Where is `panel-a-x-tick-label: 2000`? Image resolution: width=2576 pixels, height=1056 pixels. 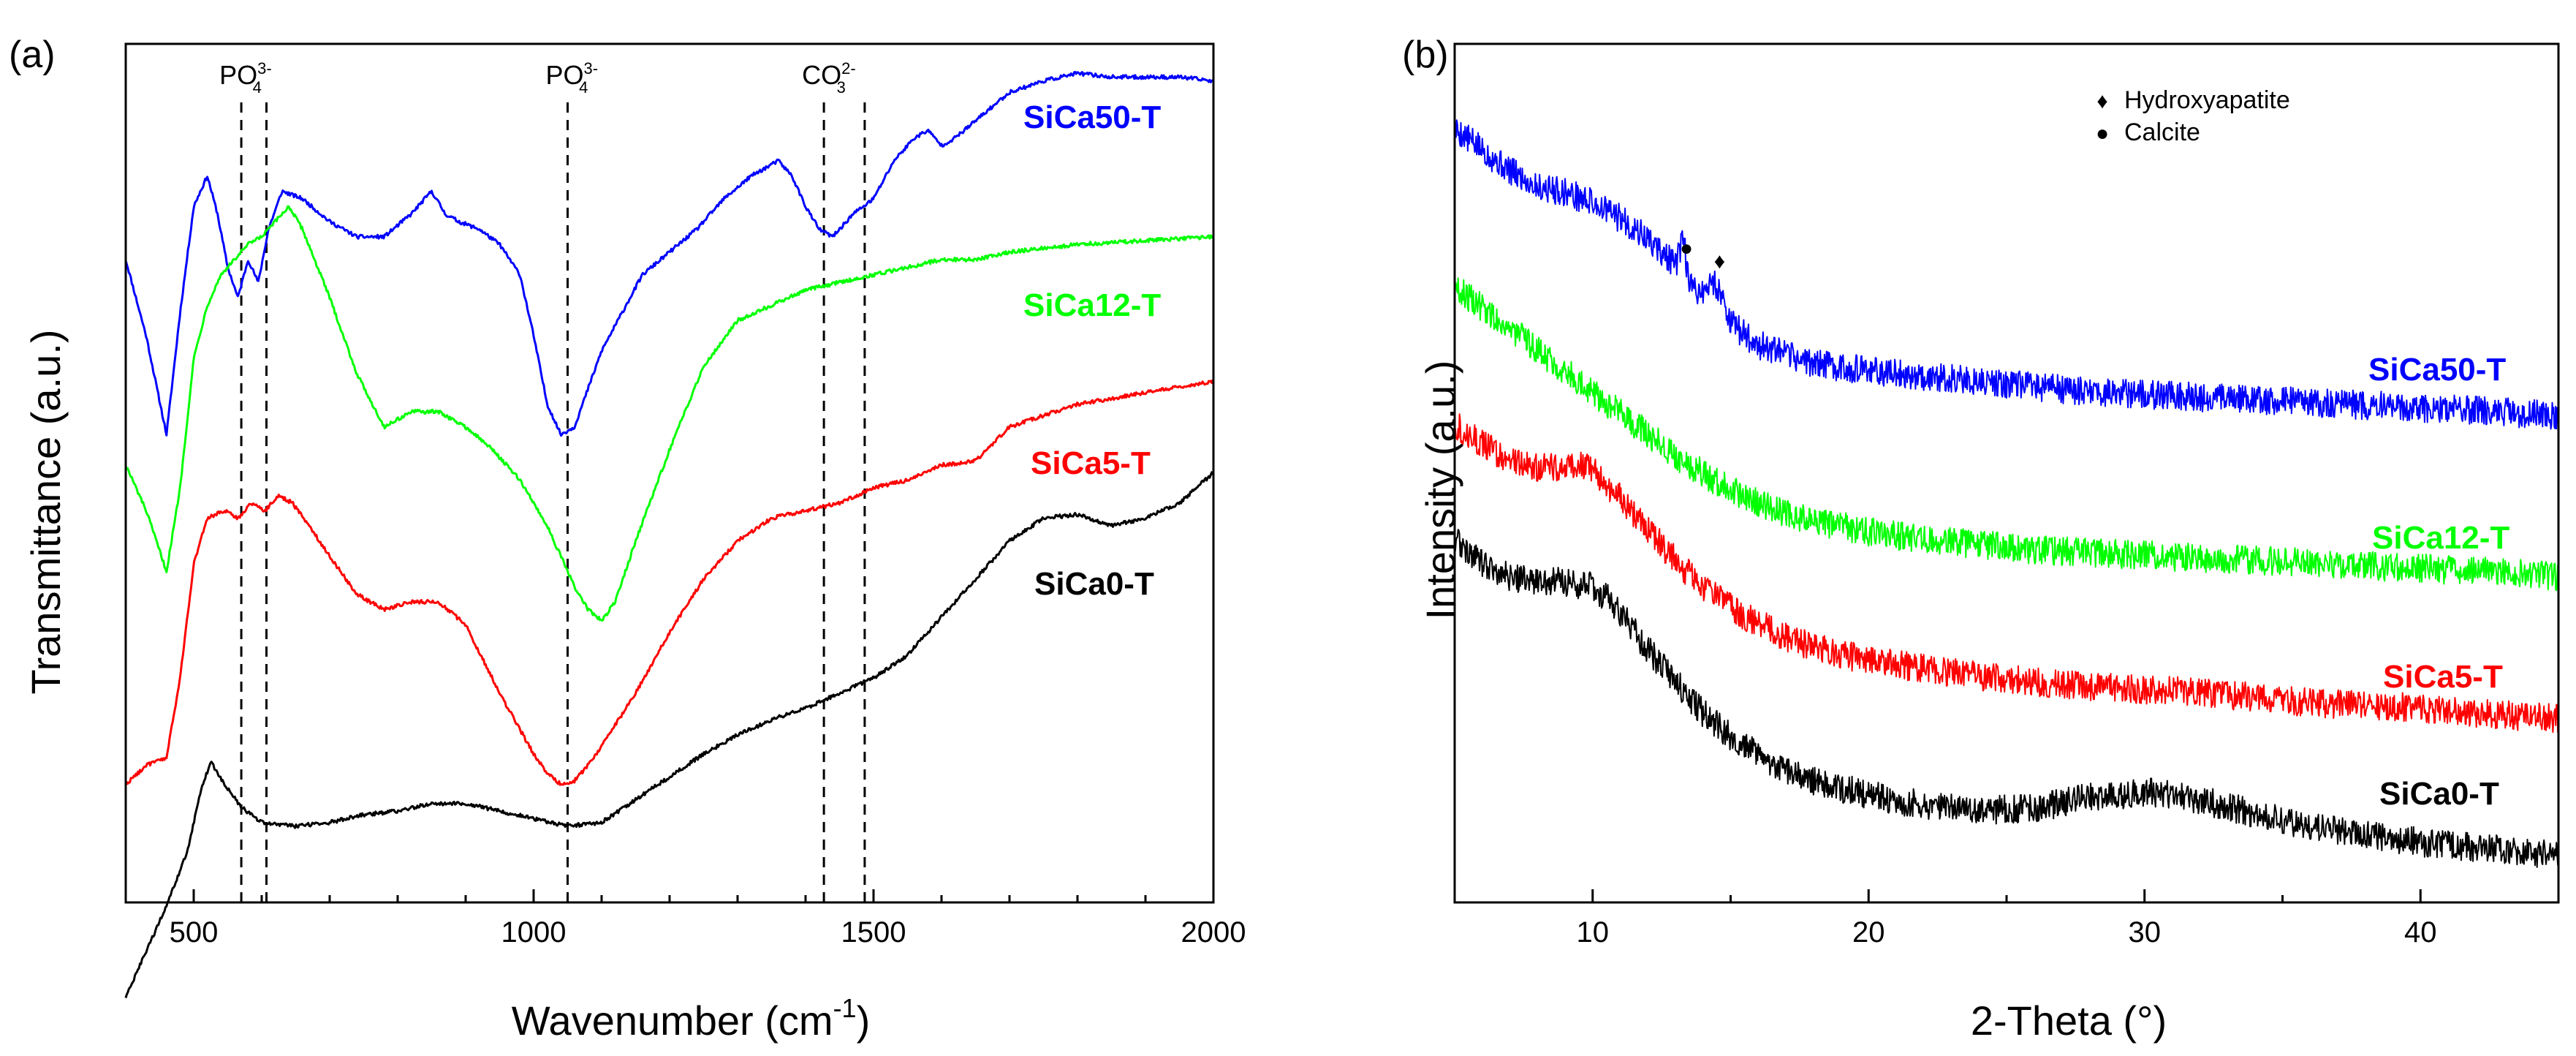 panel-a-x-tick-label: 2000 is located at coordinates (1213, 932).